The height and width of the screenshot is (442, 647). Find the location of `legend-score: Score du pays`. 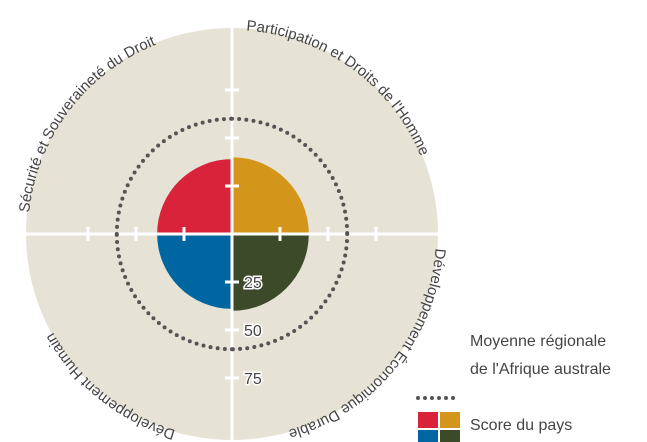

legend-score: Score du pays is located at coordinates (521, 425).